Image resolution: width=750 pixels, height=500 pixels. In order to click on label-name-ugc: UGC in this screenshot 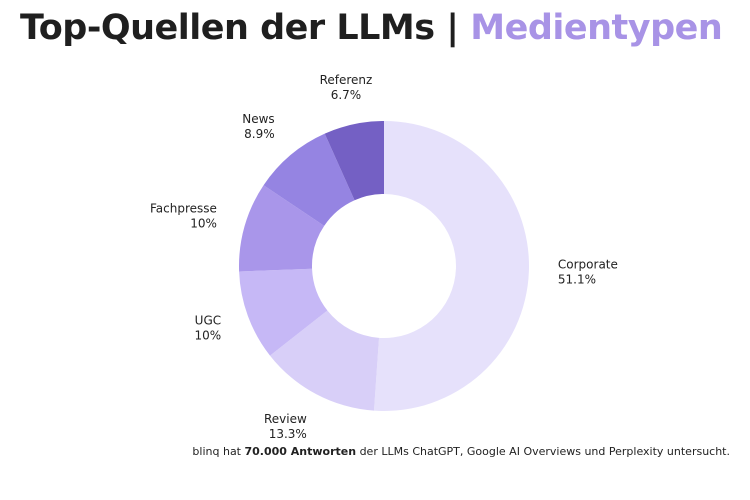, I will do `click(208, 321)`.